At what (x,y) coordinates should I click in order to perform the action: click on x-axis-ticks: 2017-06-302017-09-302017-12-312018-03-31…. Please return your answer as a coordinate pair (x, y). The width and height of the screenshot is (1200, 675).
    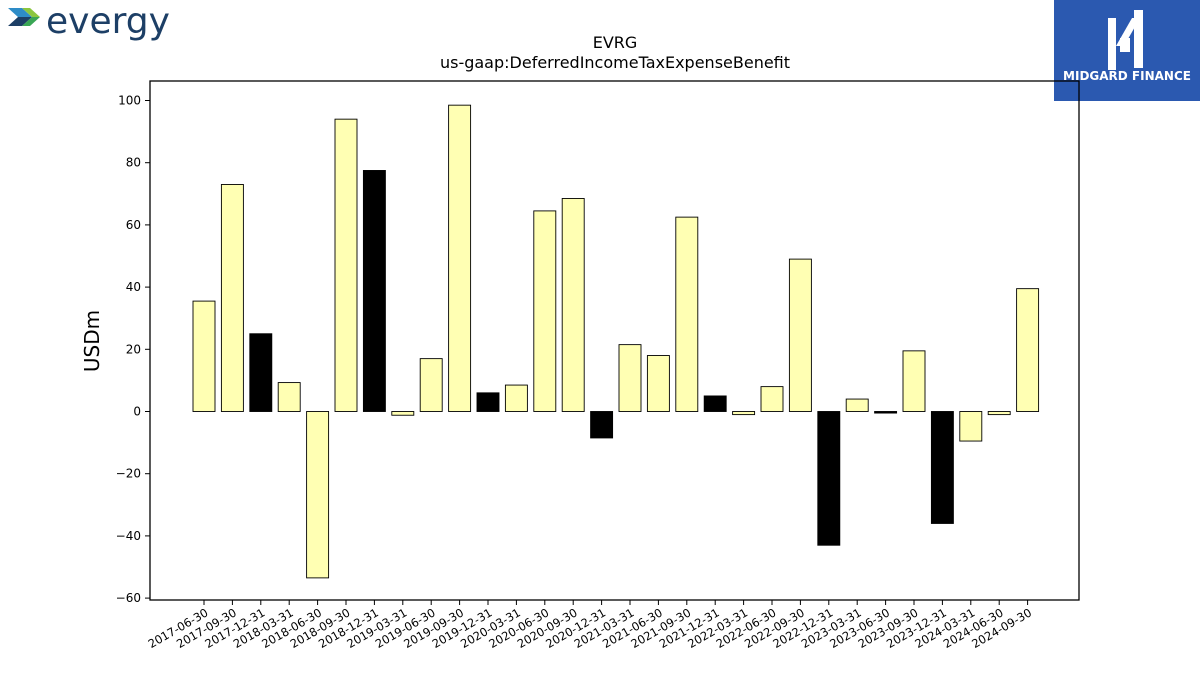
    Looking at the image, I should click on (590, 625).